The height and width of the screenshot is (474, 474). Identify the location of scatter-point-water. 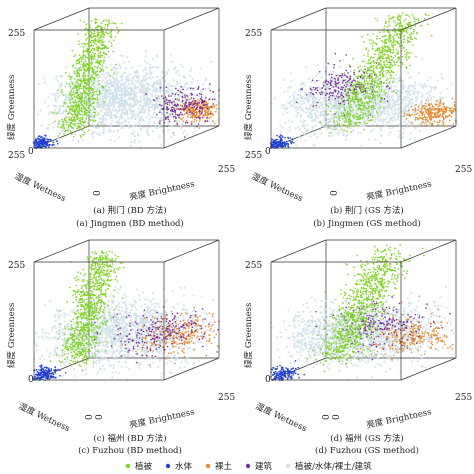
(41, 144).